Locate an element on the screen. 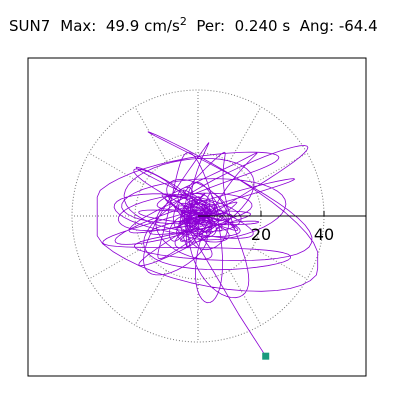 The width and height of the screenshot is (400, 400). angle-value: -64.4 is located at coordinates (358, 26).